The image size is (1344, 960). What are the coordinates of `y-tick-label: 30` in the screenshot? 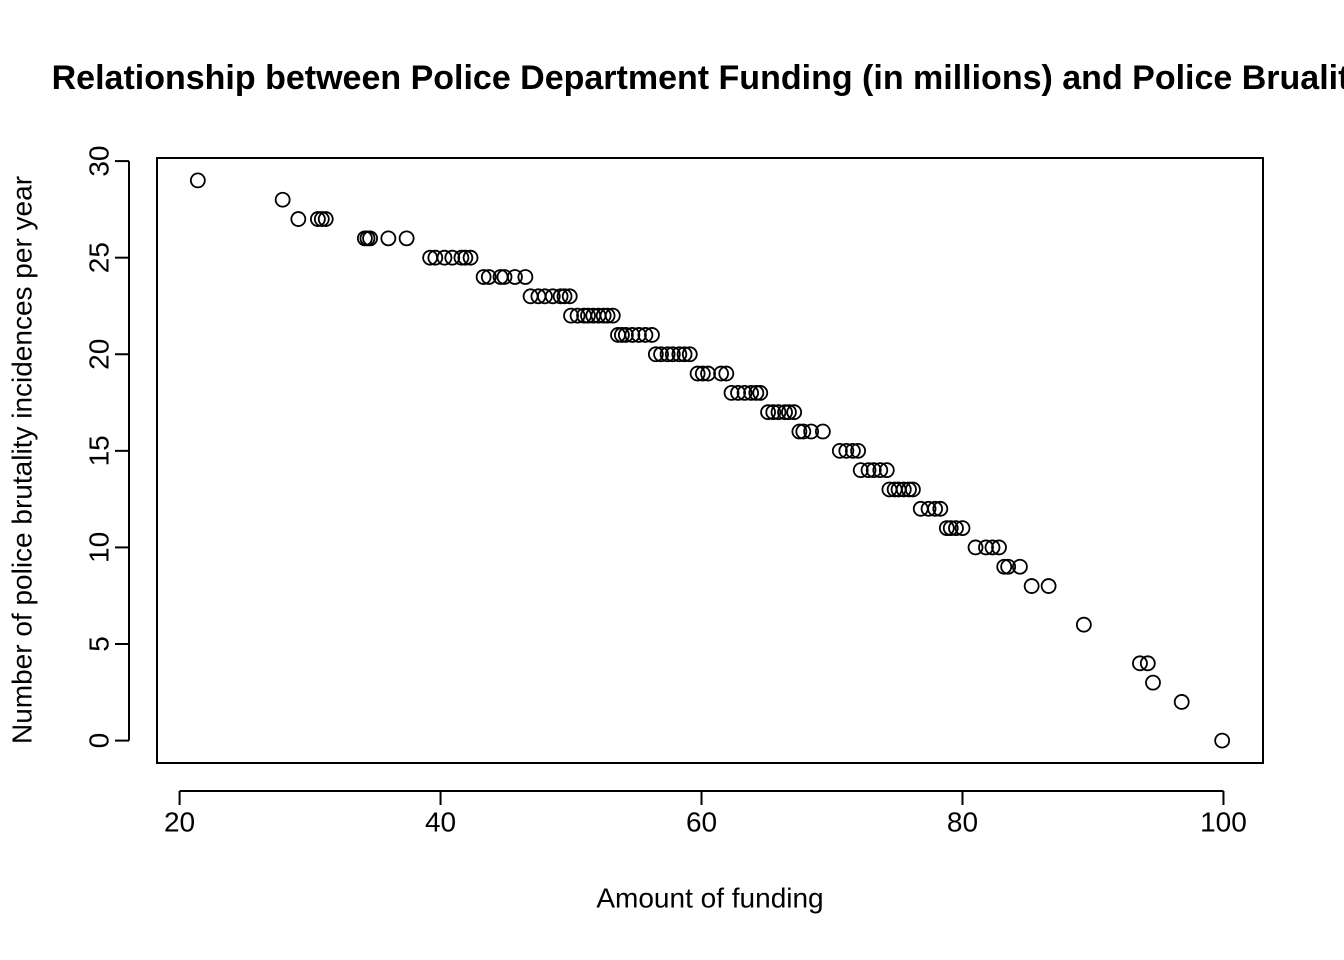 It's located at (98, 161).